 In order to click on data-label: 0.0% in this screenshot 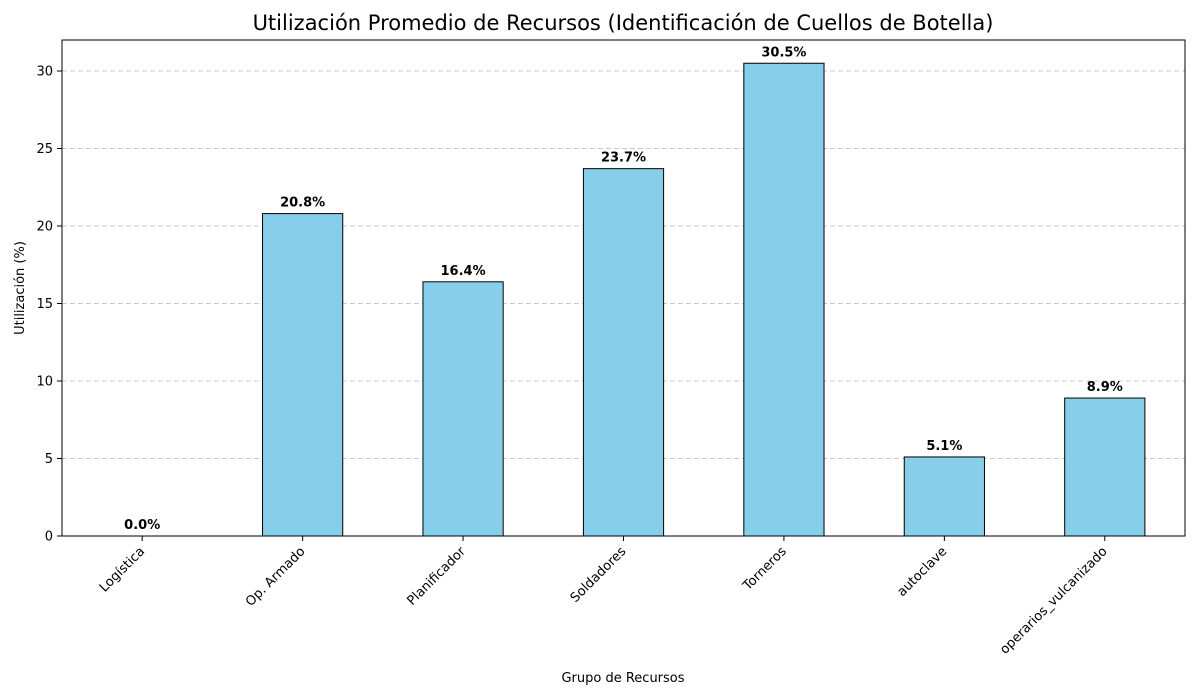, I will do `click(142, 525)`.